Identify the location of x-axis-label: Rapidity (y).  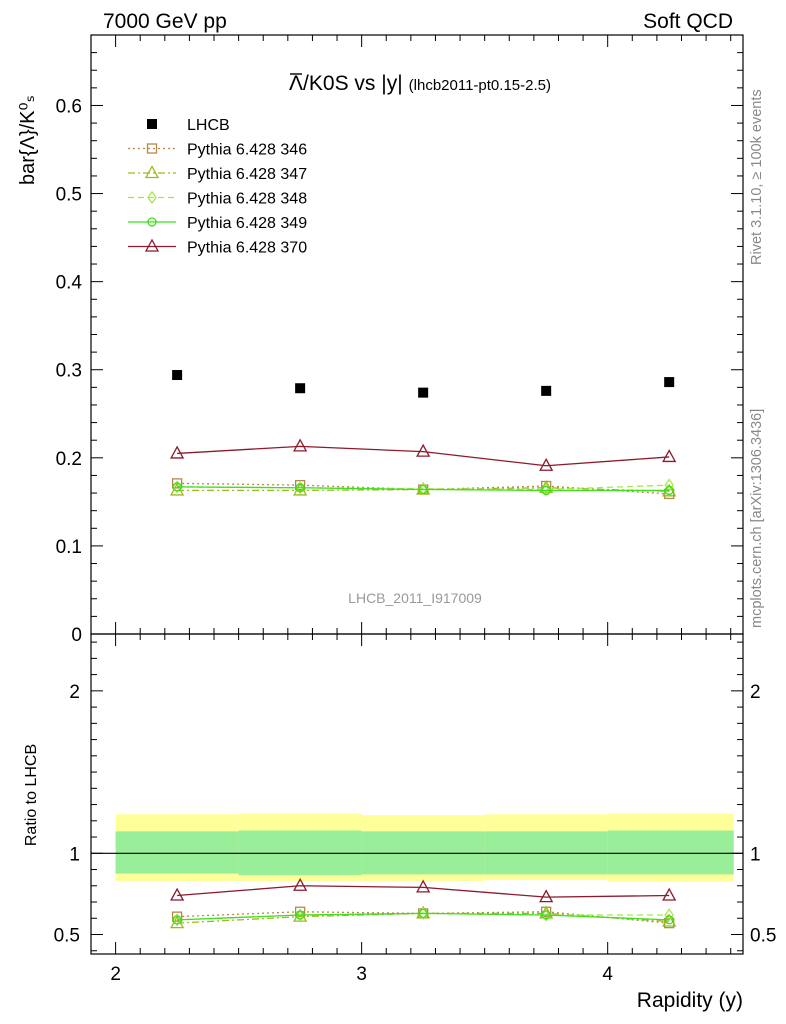
(690, 1000).